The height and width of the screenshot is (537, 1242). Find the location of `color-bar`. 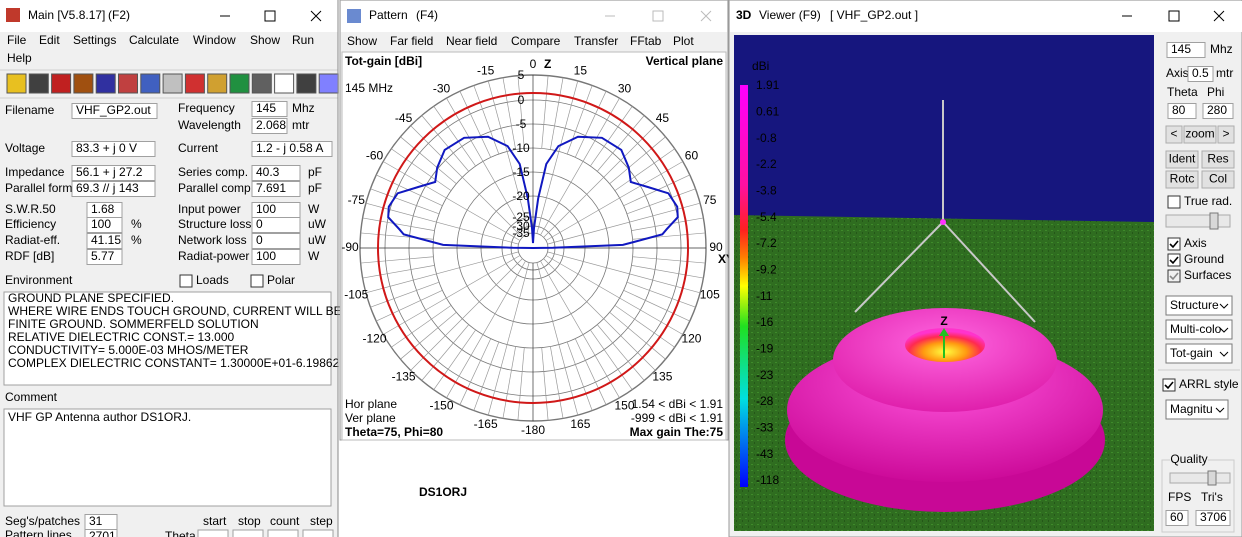

color-bar is located at coordinates (744, 286).